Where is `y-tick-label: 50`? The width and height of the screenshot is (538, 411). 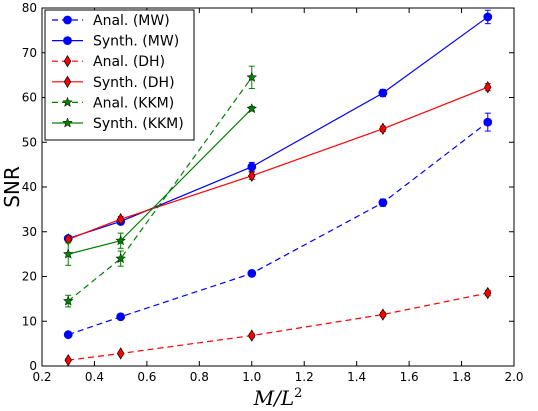
y-tick-label: 50 is located at coordinates (29, 142).